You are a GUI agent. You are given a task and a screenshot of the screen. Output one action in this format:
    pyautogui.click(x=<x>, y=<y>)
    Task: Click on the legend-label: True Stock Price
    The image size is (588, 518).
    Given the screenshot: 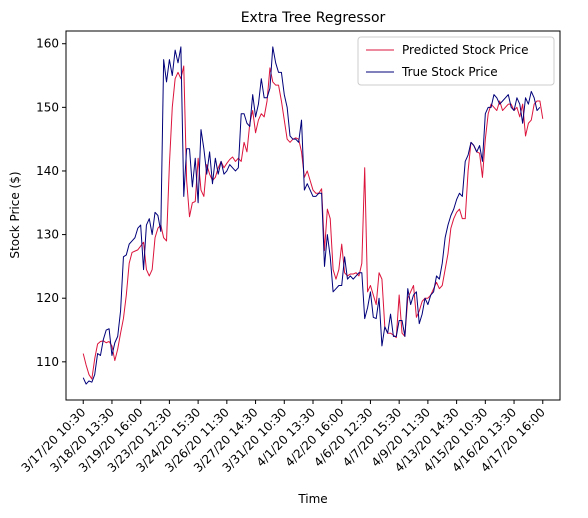 What is the action you would take?
    pyautogui.click(x=449, y=72)
    